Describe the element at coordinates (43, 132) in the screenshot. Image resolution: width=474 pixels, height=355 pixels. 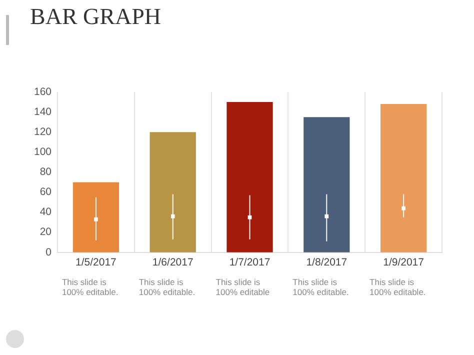
I see `y-tick-label: 120` at that location.